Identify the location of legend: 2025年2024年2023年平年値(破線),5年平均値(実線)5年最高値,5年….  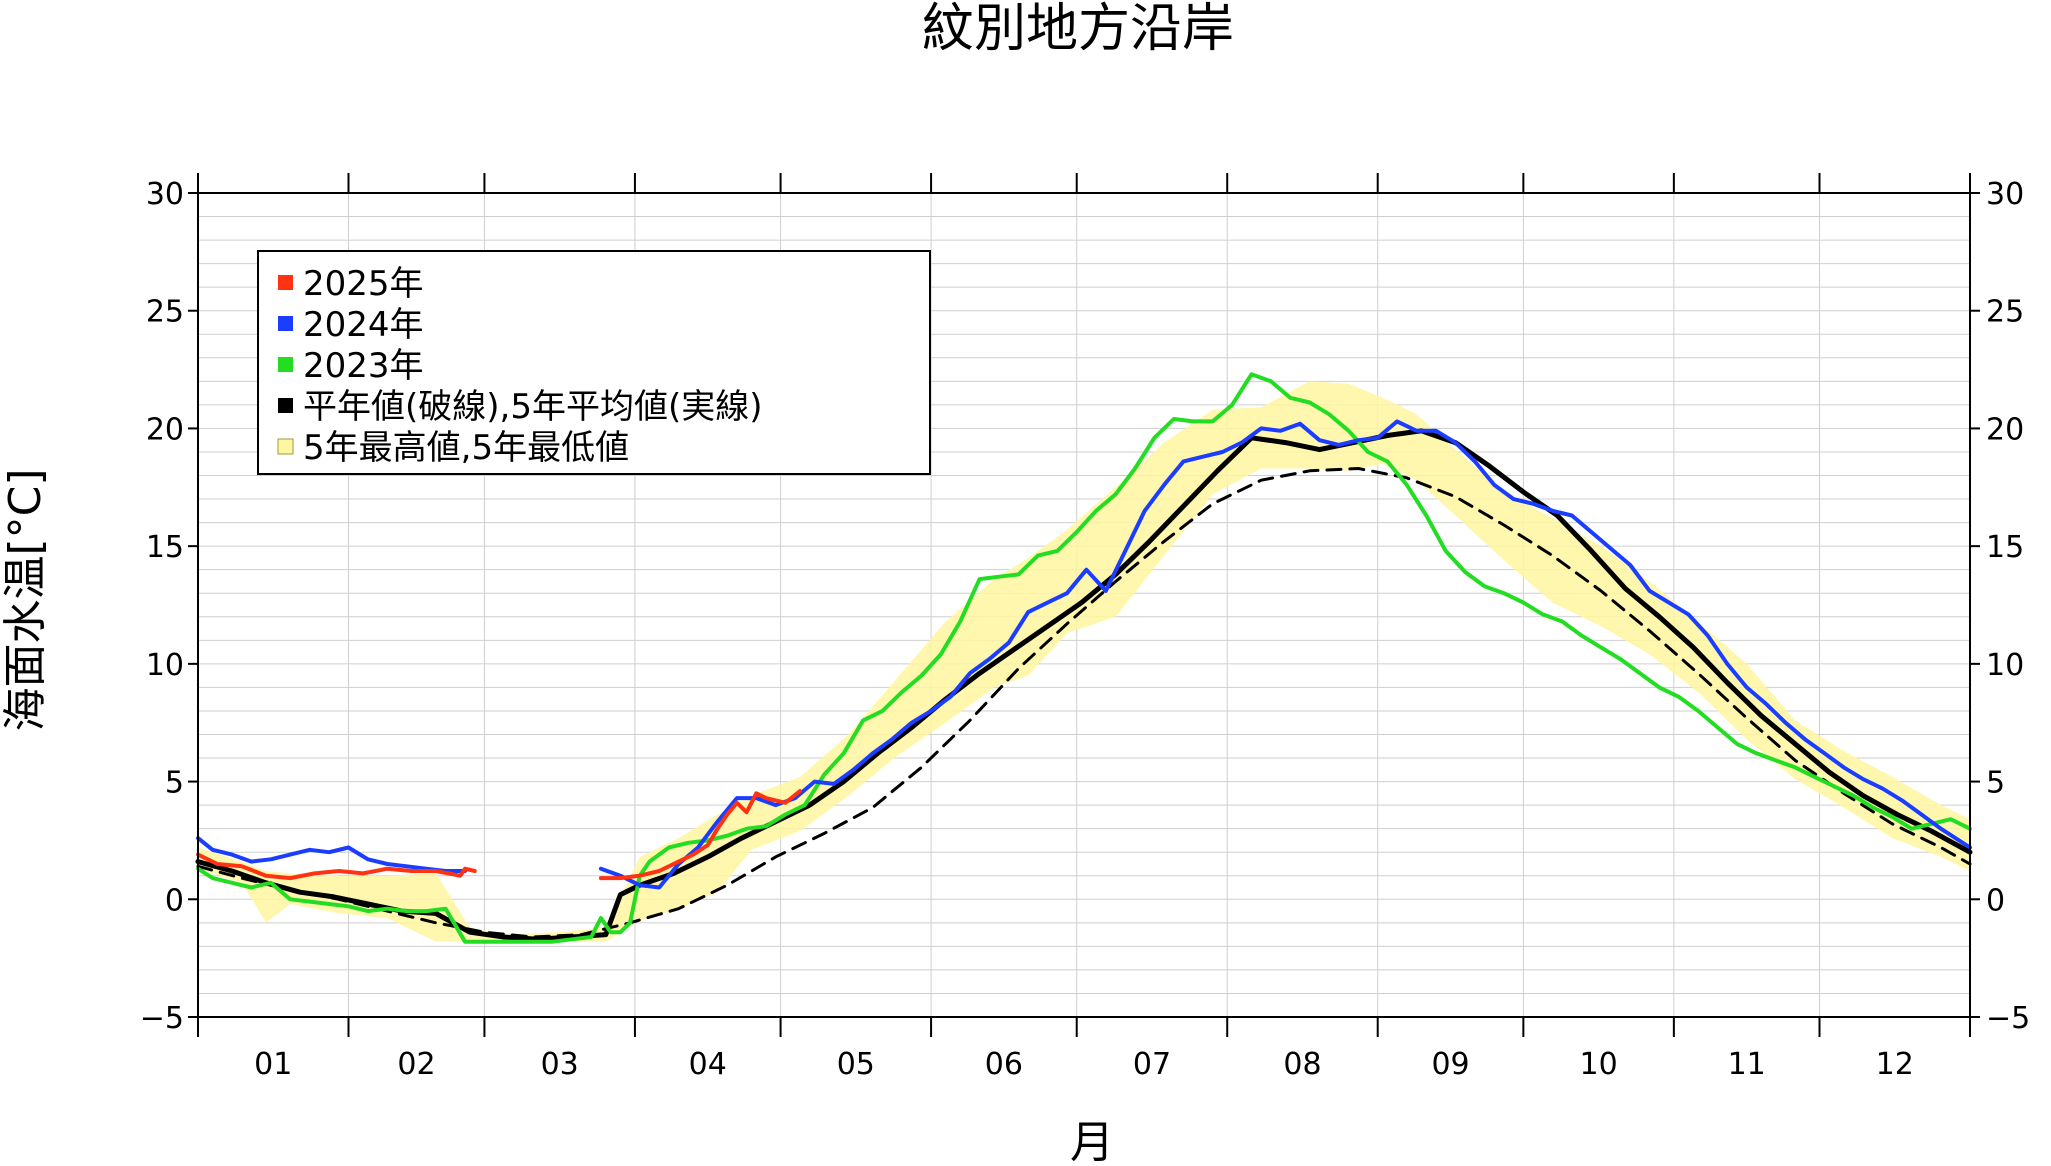
(594, 362).